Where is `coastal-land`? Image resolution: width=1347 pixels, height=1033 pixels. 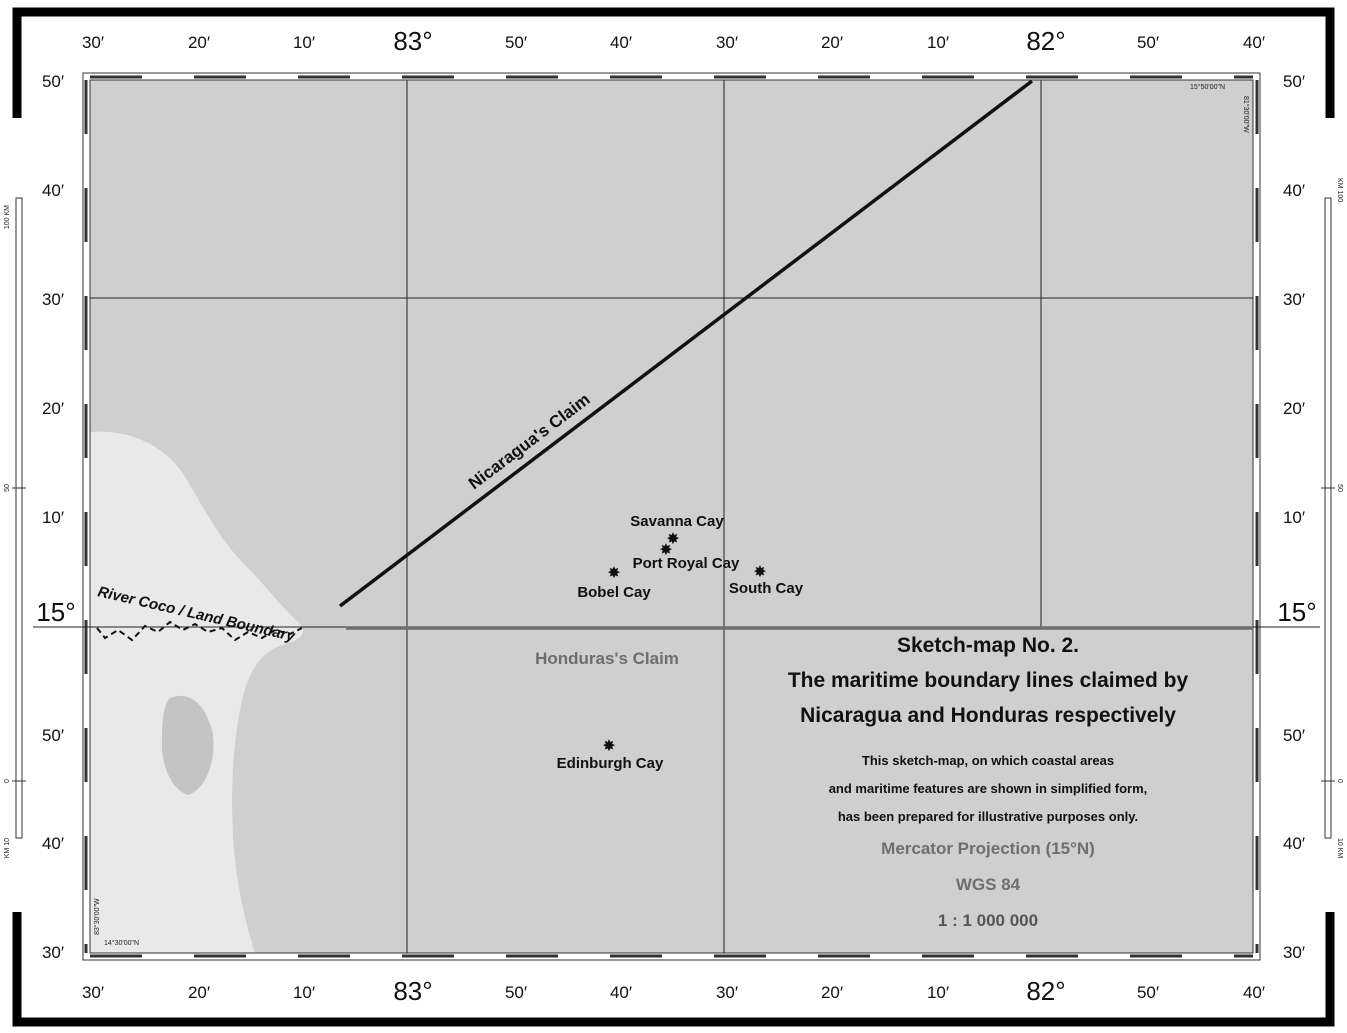
coastal-land is located at coordinates (197, 692).